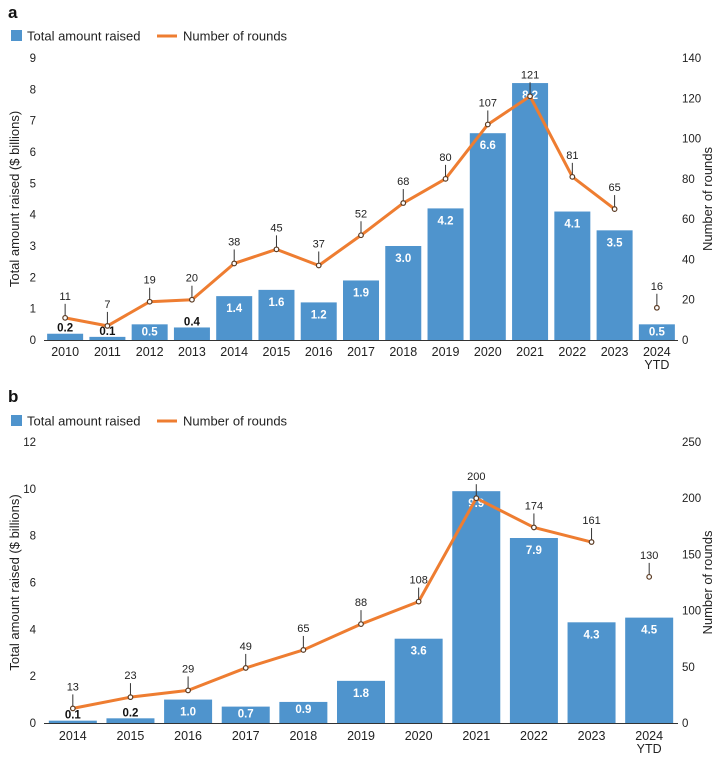 The width and height of the screenshot is (720, 762). I want to click on x-tick-label: 2018, so click(403, 352).